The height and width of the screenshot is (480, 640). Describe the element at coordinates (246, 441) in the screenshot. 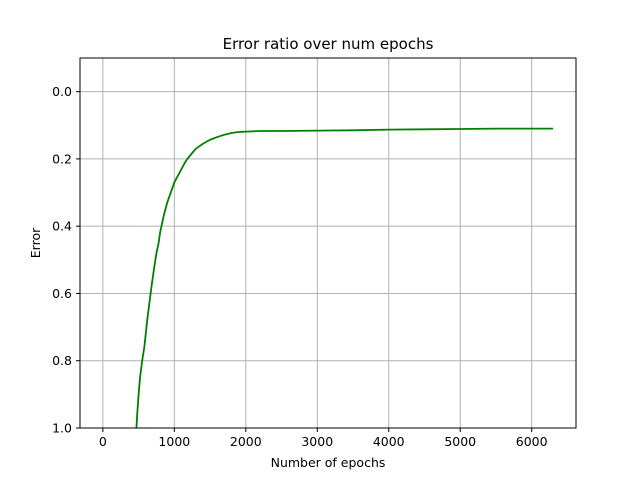

I see `x-tick-label: 2000` at that location.